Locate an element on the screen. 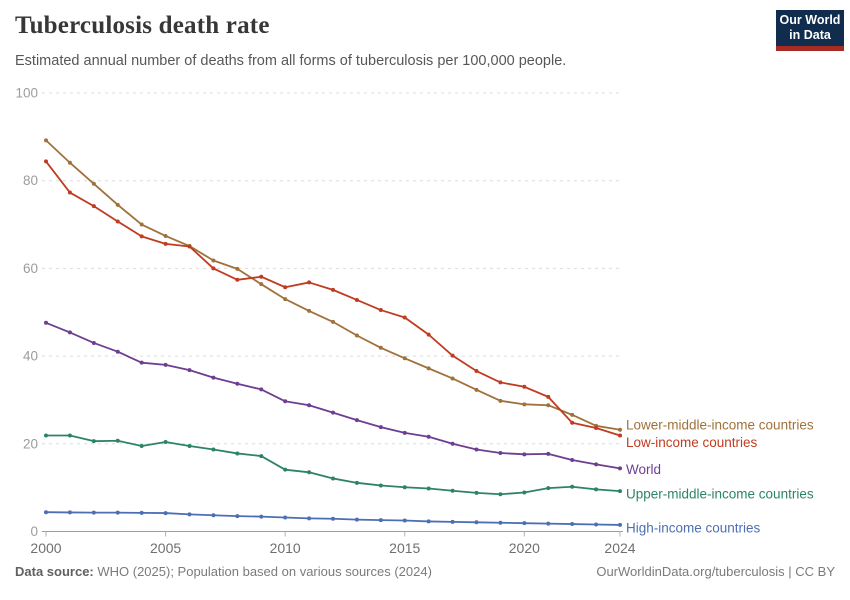 This screenshot has height=600, width=850. page-title: Tuberculosis death rate is located at coordinates (142, 25).